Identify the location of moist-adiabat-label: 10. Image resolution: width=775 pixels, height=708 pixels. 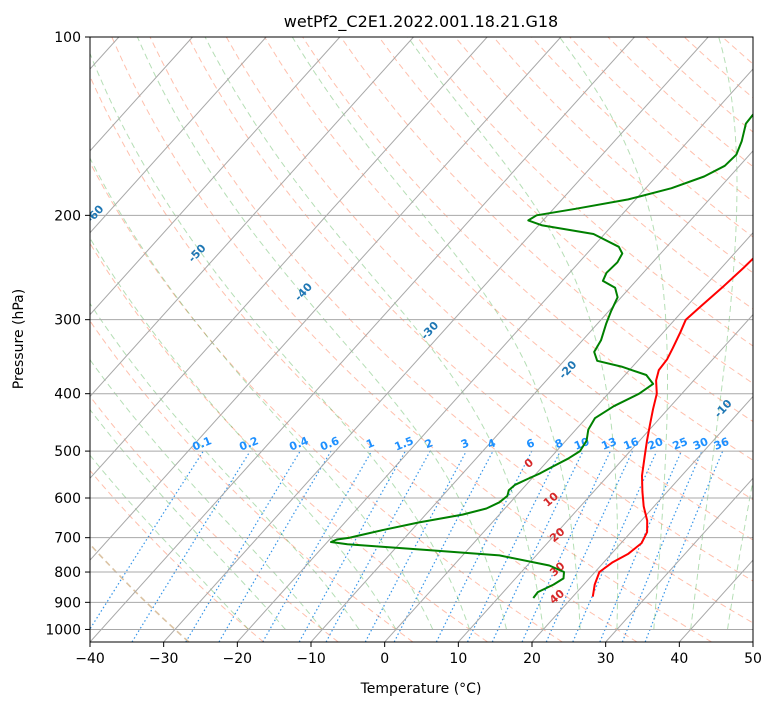
(551, 499).